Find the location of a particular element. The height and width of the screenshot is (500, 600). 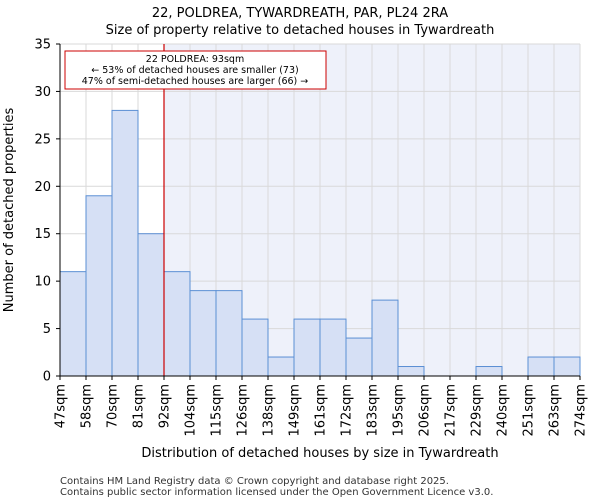

x-tick-label: 92sqm is located at coordinates (165, 406).